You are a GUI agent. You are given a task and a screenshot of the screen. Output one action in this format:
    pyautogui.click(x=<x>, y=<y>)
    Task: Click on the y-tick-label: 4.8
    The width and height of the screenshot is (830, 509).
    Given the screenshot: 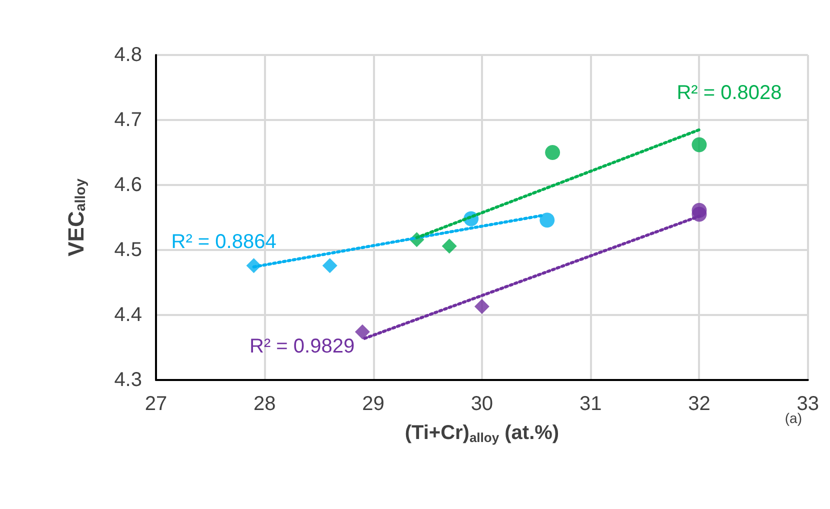 What is the action you would take?
    pyautogui.click(x=128, y=55)
    